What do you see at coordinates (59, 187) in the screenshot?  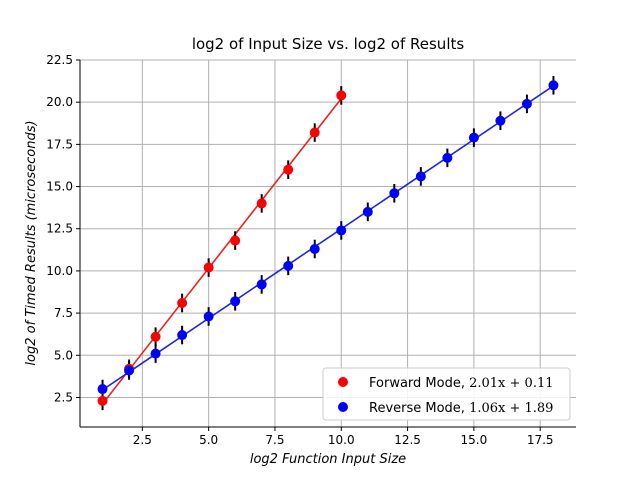 I see `y-tick-label: 15.0` at bounding box center [59, 187].